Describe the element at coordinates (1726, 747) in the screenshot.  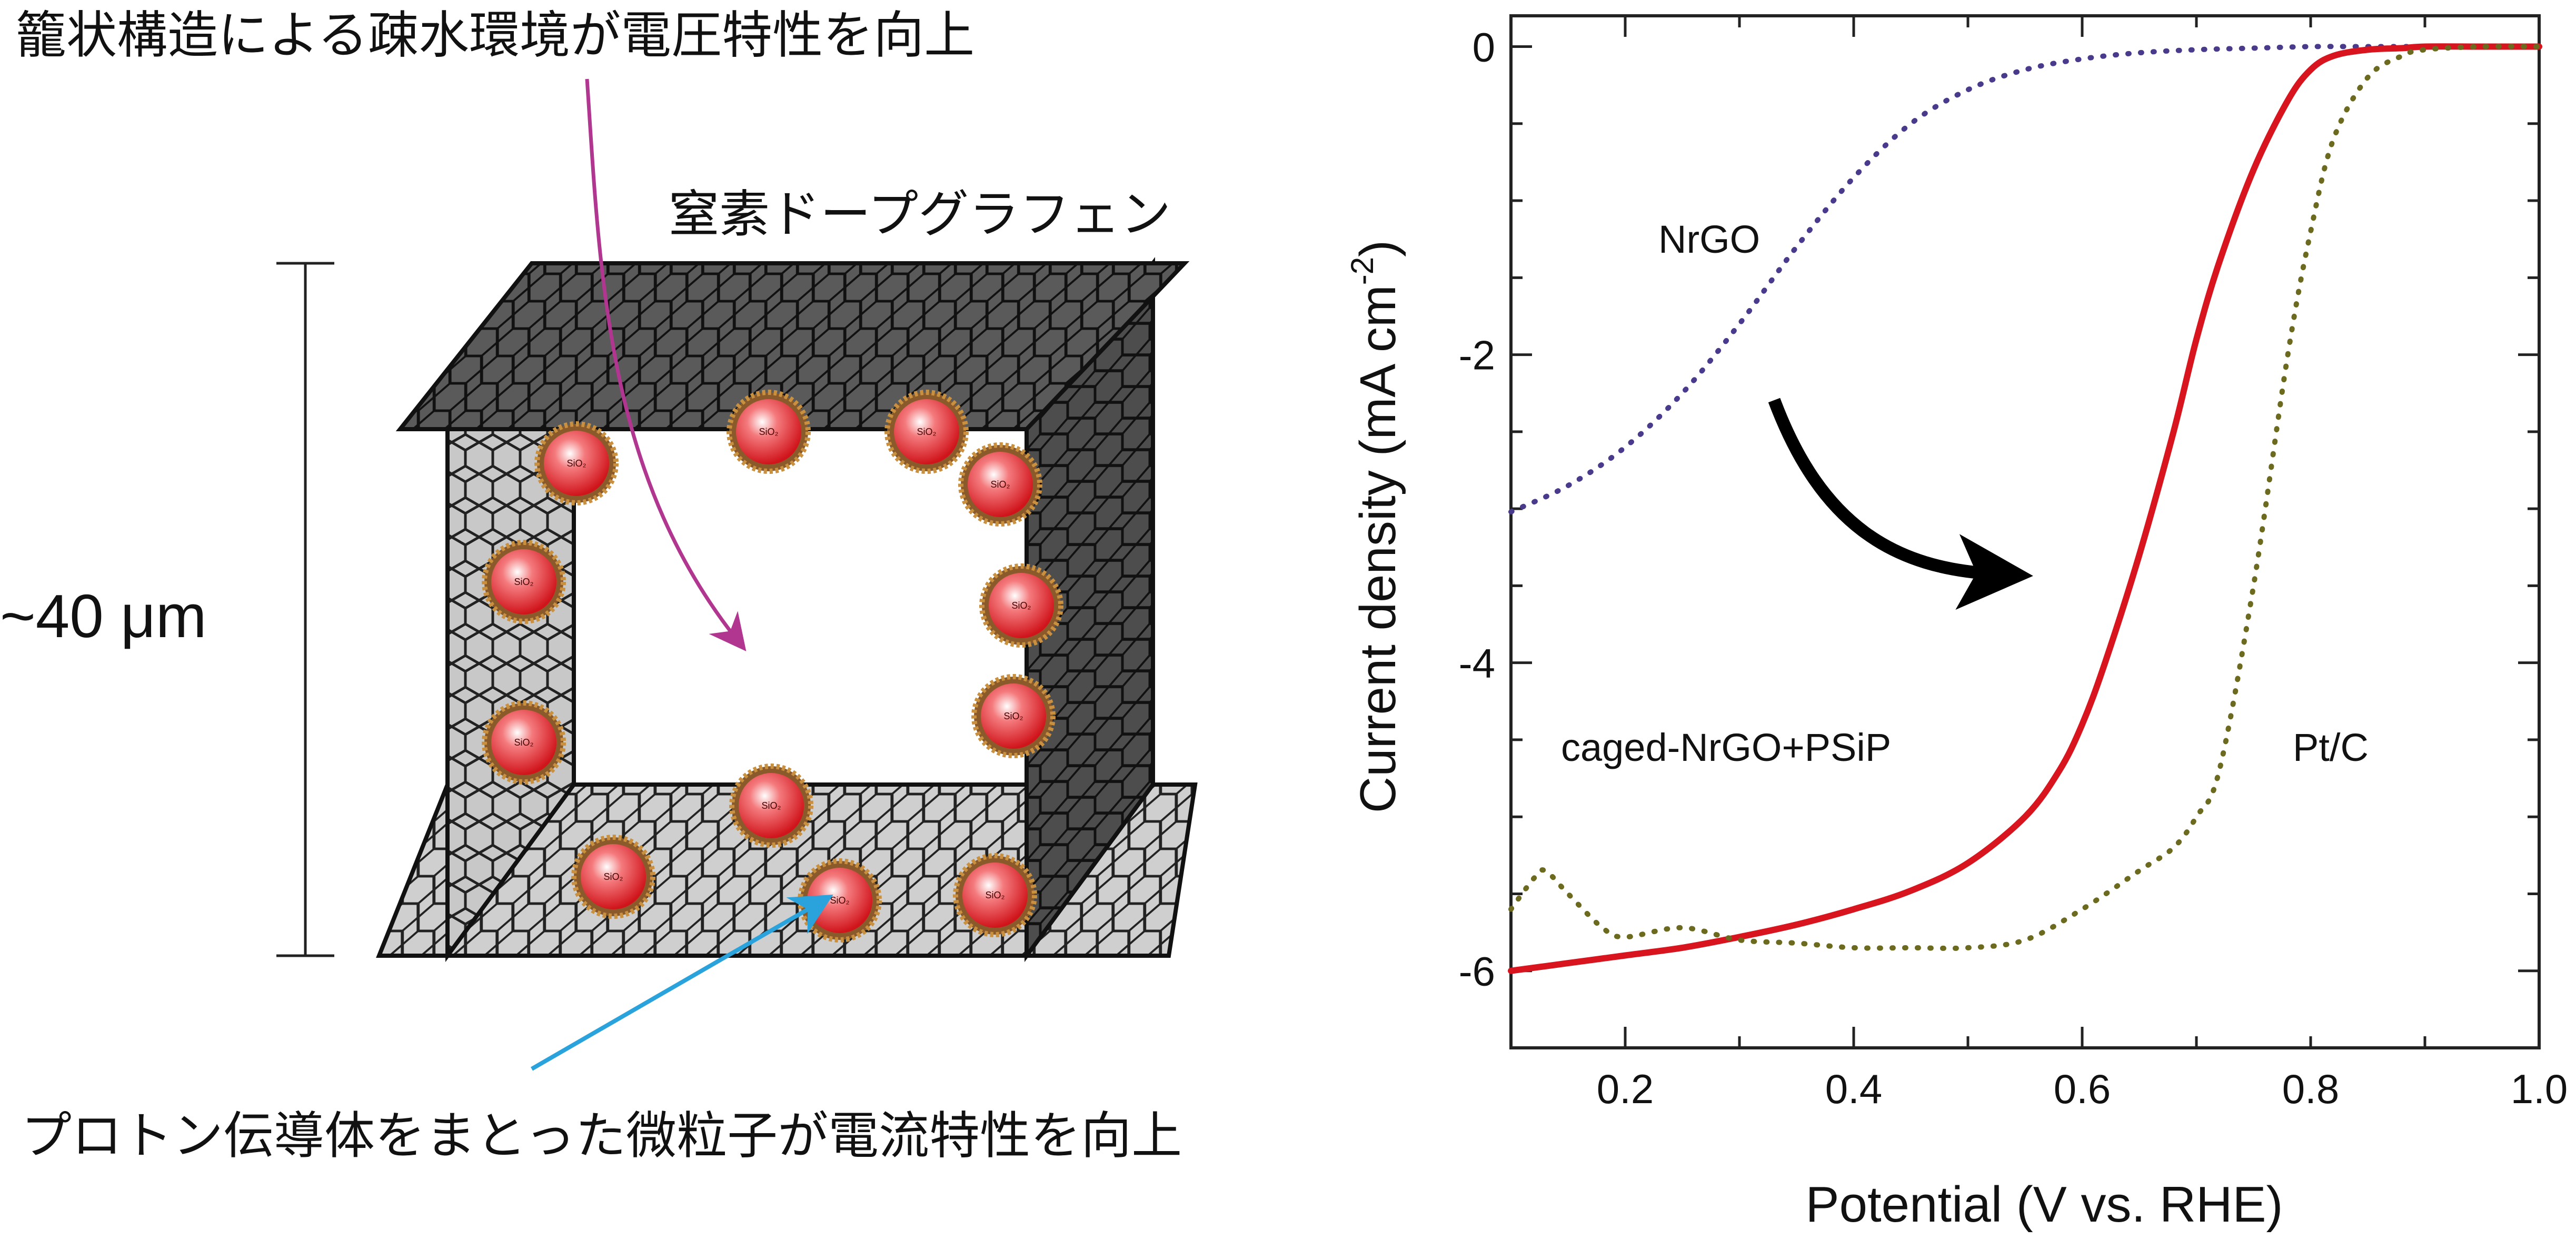
I see `series-label-caged: caged-NrGO+PSiP` at that location.